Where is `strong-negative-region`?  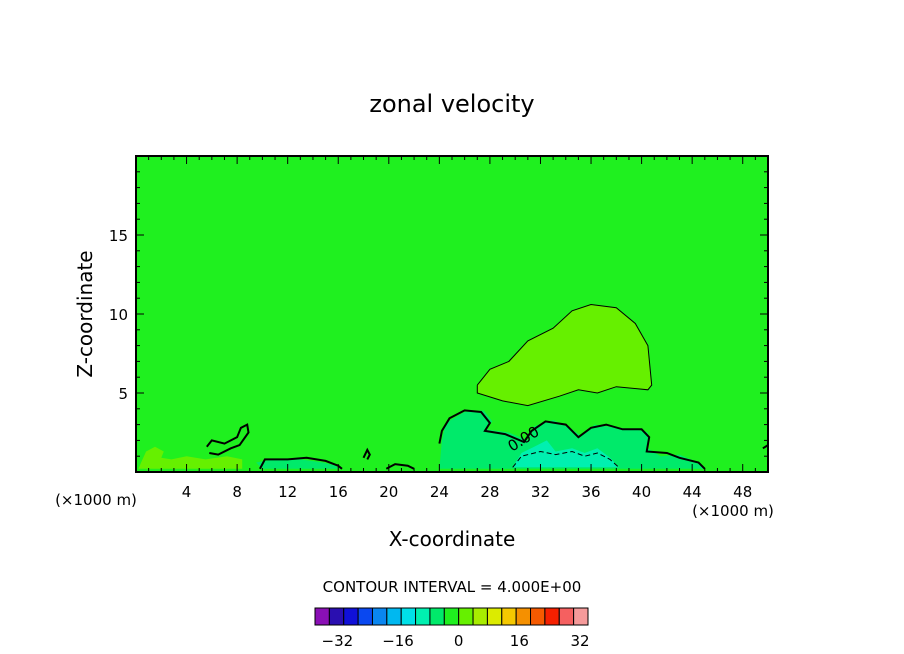 strong-negative-region is located at coordinates (565, 454).